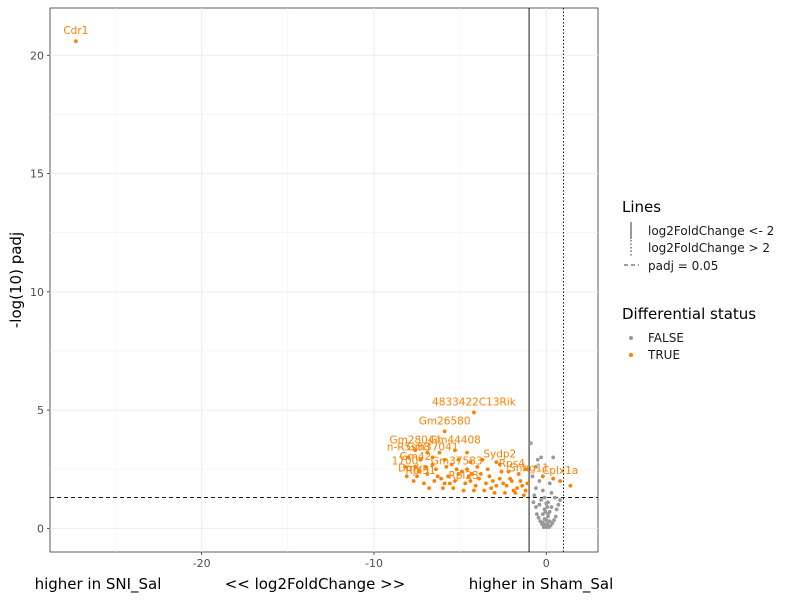 This screenshot has height=600, width=800. I want to click on y-axis-title: -log(10) padj, so click(16, 280).